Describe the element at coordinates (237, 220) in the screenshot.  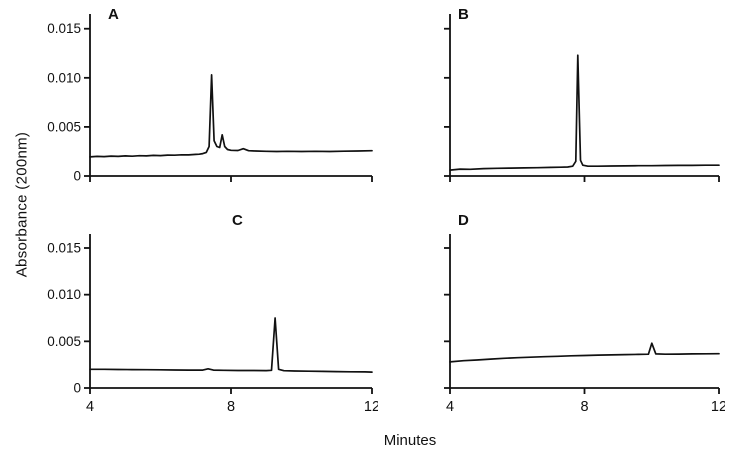
I see `panel-label-c: C` at that location.